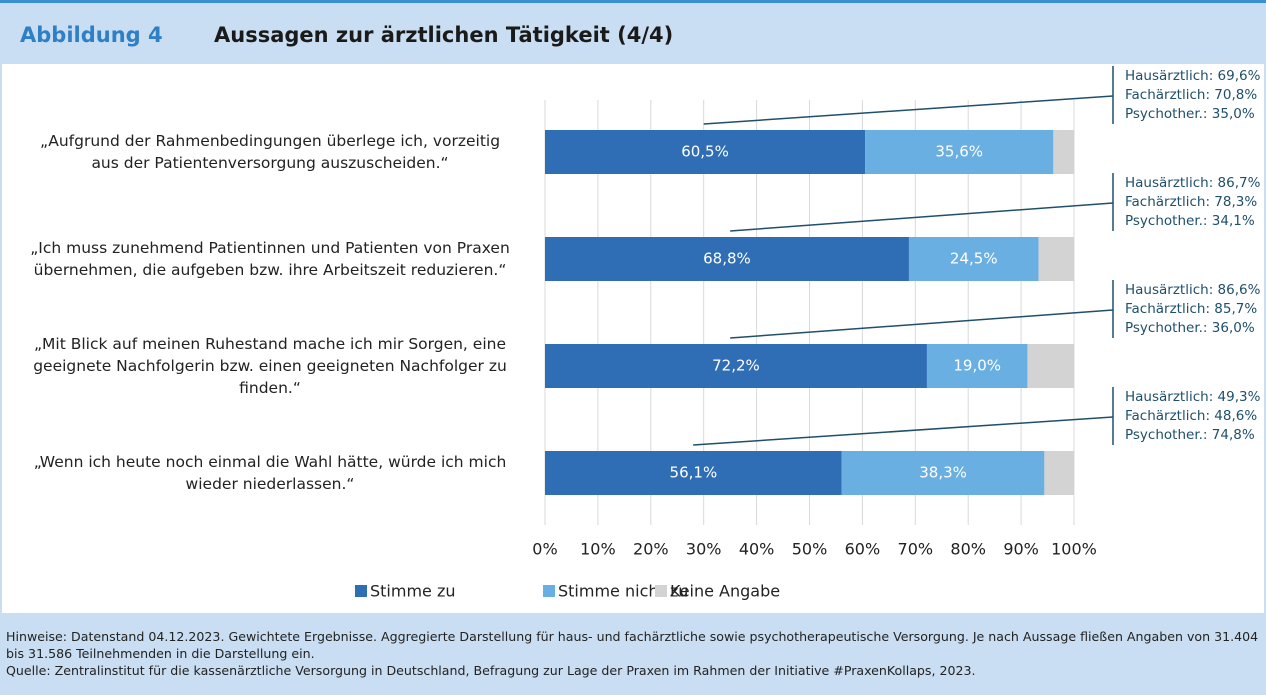 The image size is (1266, 695). Describe the element at coordinates (1074, 549) in the screenshot. I see `x-tick-label: 100%` at that location.